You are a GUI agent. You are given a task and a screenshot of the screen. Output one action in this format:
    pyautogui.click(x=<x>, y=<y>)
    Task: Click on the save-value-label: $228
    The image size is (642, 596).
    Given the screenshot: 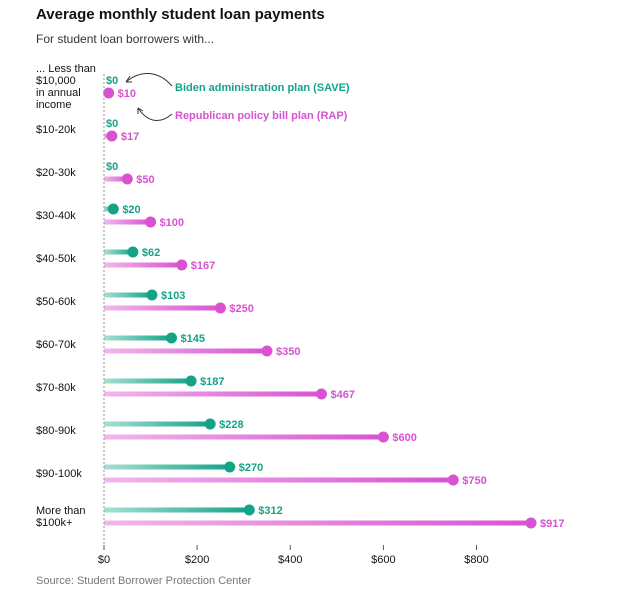 What is the action you would take?
    pyautogui.click(x=231, y=425)
    